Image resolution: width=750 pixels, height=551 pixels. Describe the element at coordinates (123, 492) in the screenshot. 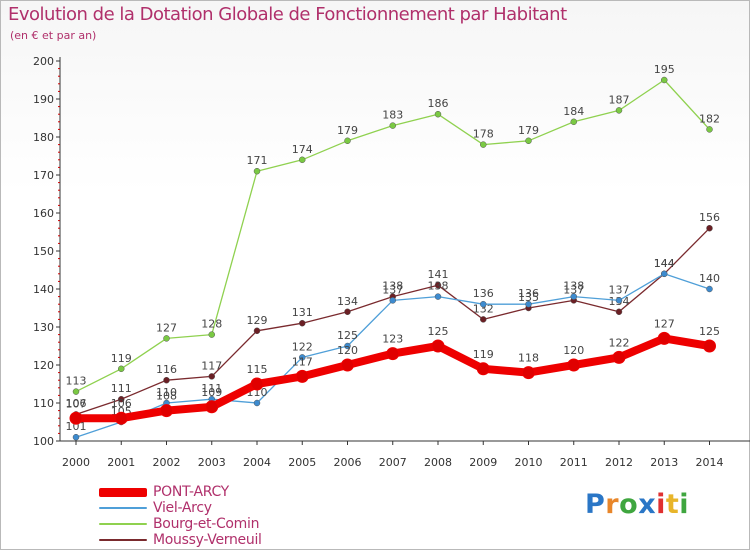

I see `legend-swatch-pont-arcy` at that location.